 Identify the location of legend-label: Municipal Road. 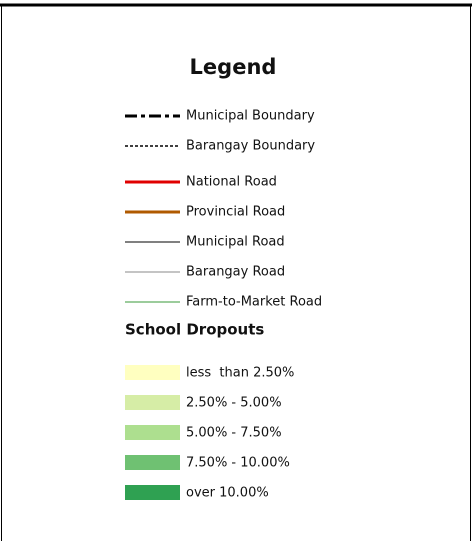
(235, 242).